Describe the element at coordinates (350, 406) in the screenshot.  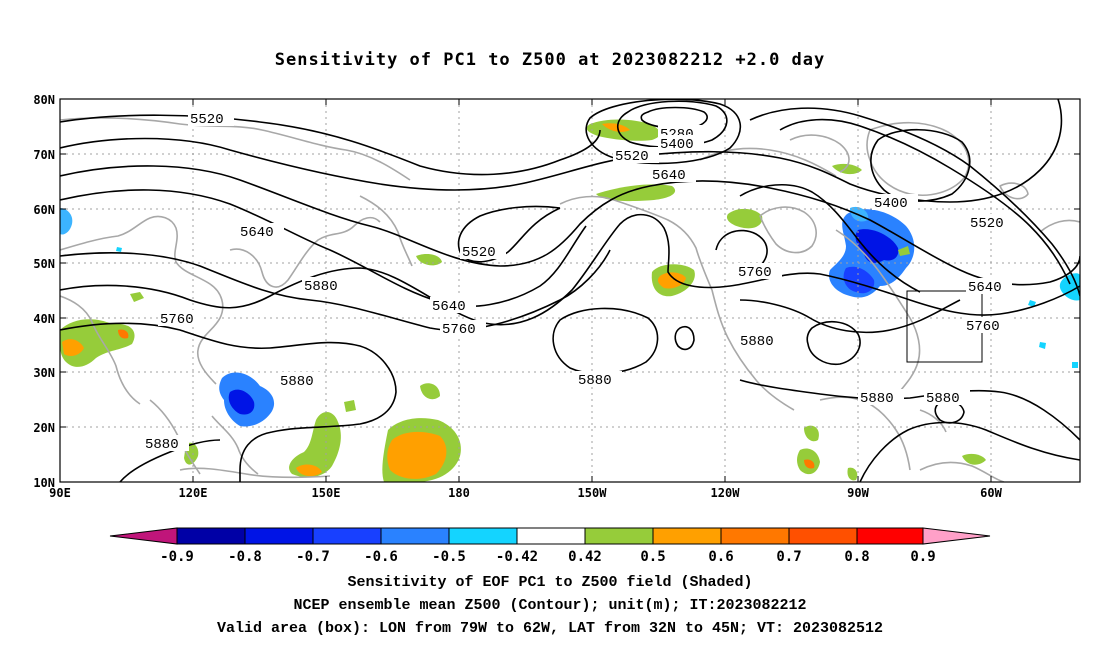
I see `pos-area-wpac3` at that location.